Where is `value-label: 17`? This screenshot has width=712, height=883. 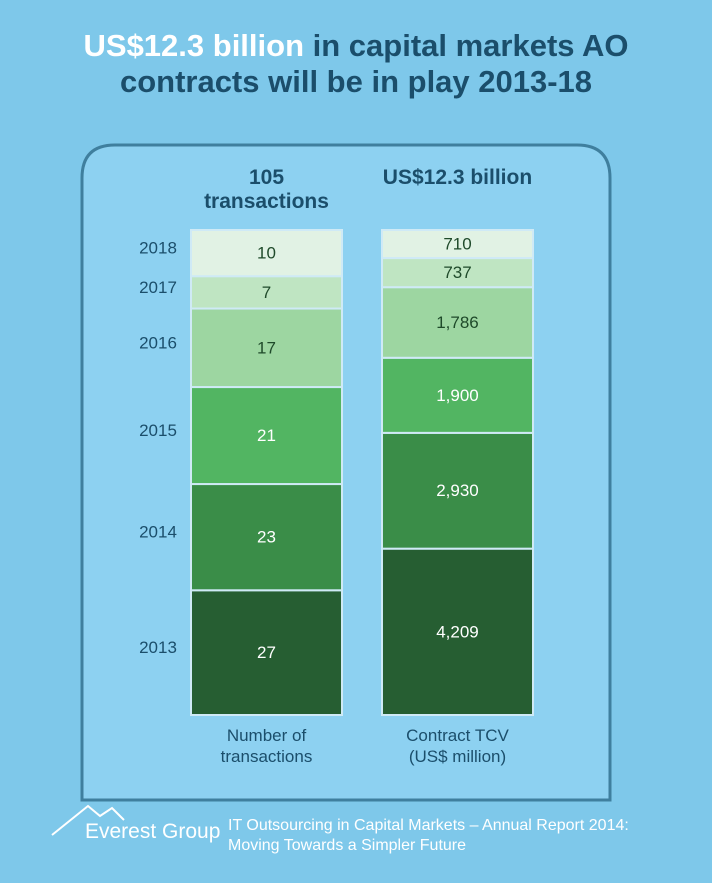 value-label: 17 is located at coordinates (266, 347).